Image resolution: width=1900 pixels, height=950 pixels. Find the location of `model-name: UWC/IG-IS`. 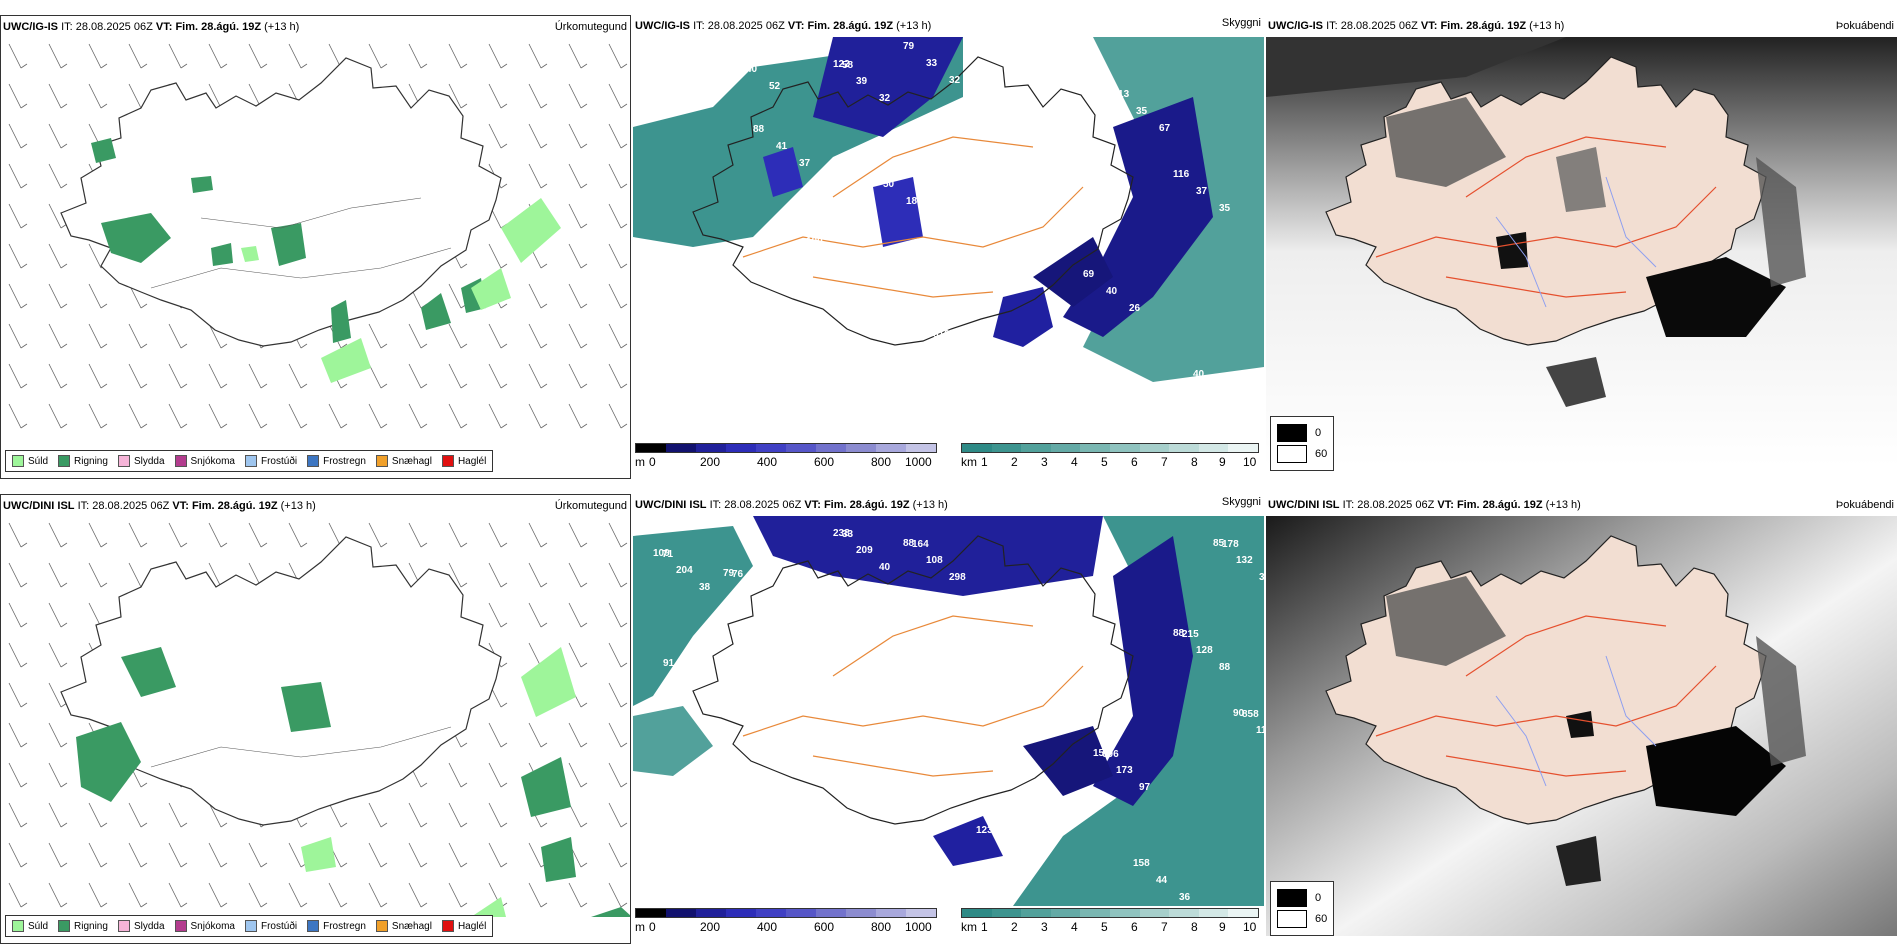

model-name: UWC/IG-IS is located at coordinates (662, 26).